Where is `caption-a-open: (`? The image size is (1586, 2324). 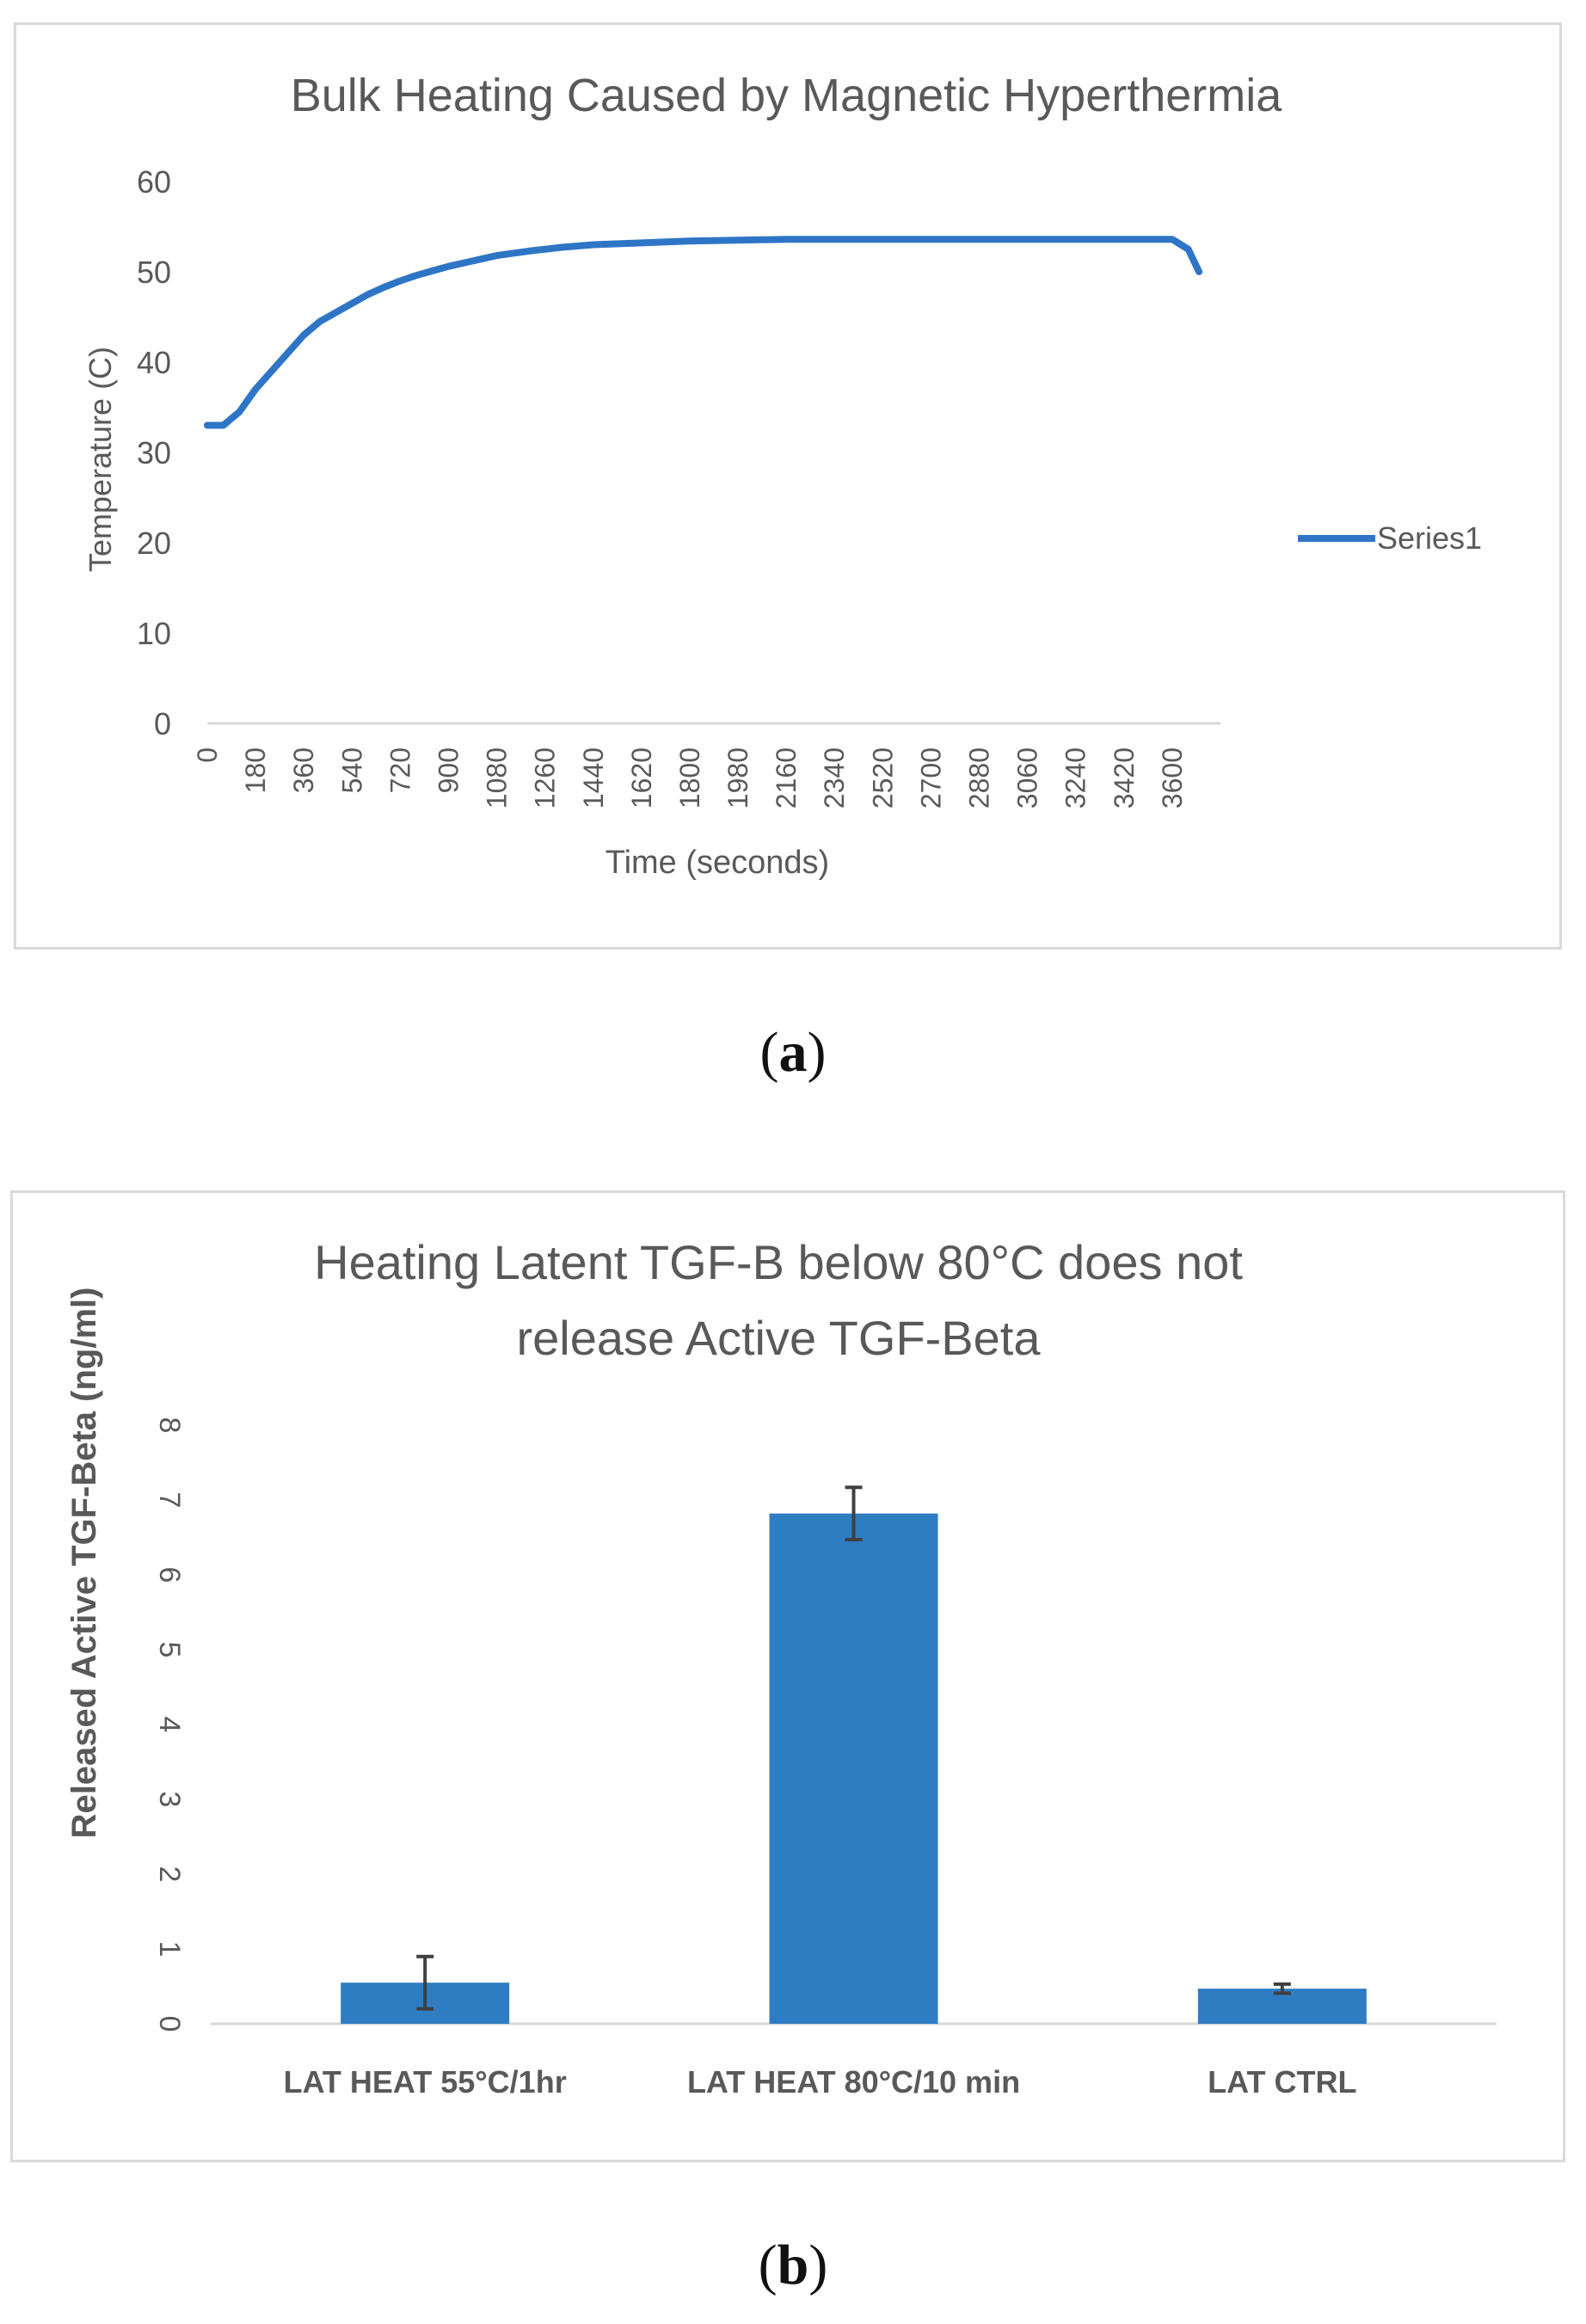
caption-a-open: ( is located at coordinates (769, 1052).